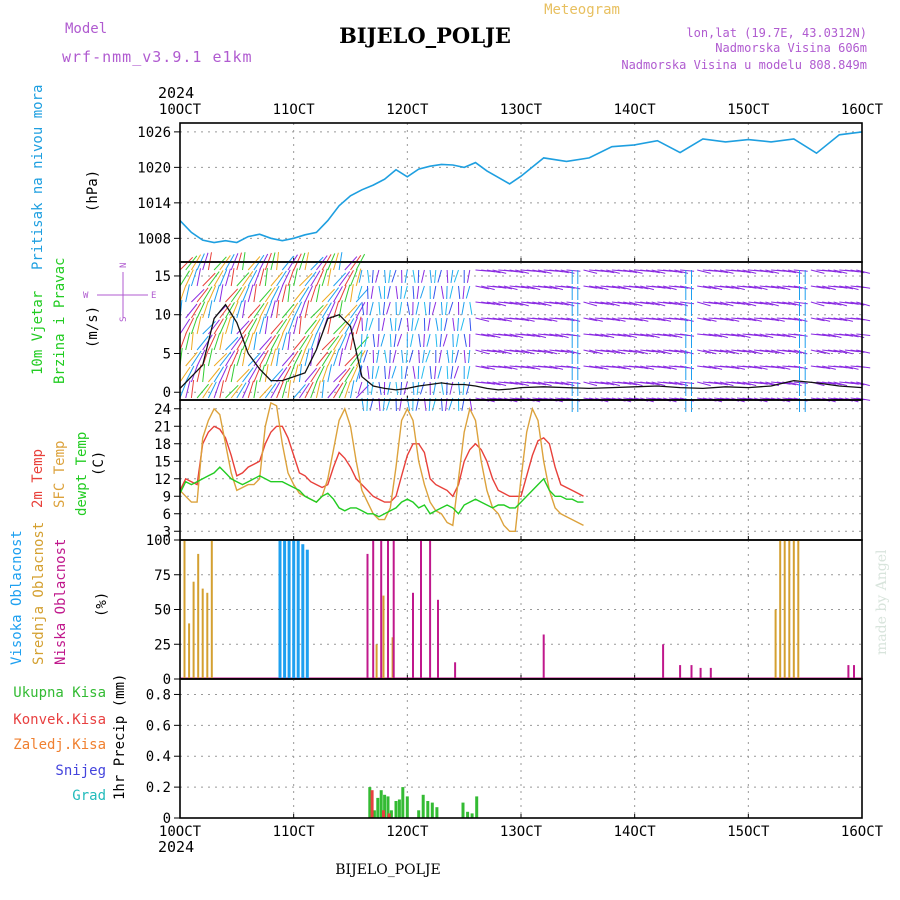  Describe the element at coordinates (285, 609) in the screenshot. I see `cloud-high-bar` at that location.